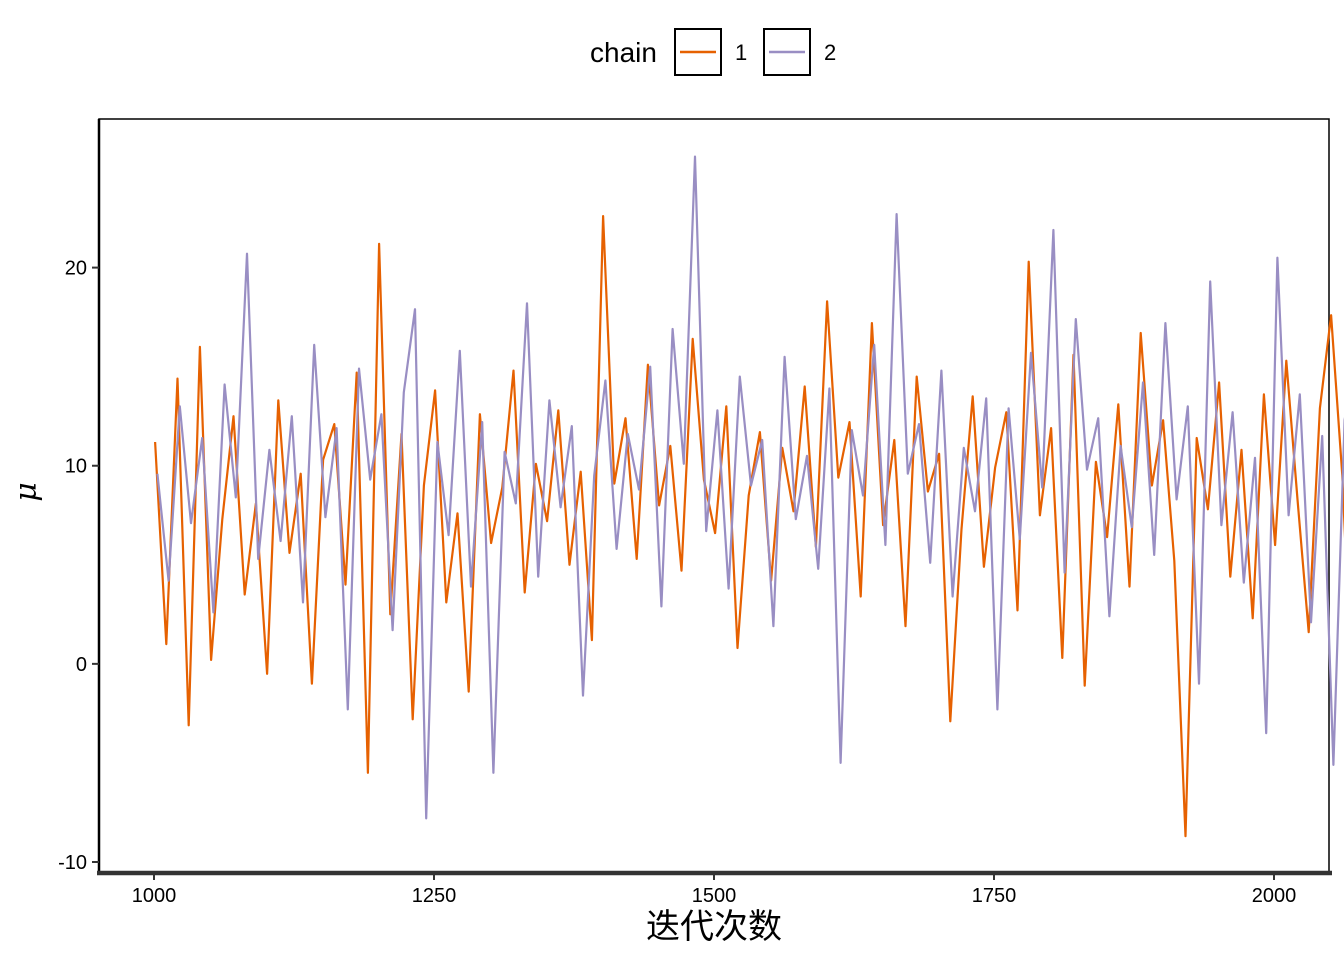 This screenshot has height=960, width=1344. Describe the element at coordinates (154, 896) in the screenshot. I see `x-tick-label: 1000` at that location.